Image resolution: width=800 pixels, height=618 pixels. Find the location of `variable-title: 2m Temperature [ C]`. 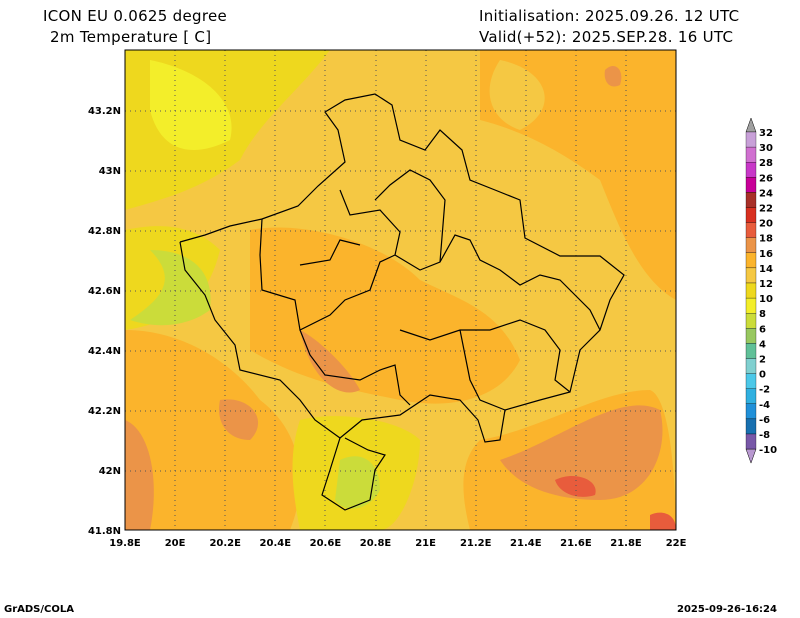

variable-title: 2m Temperature [ C] is located at coordinates (131, 37).